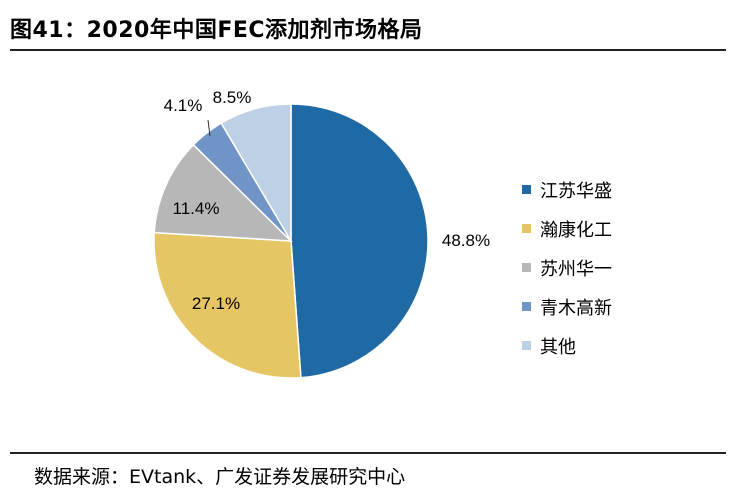 The height and width of the screenshot is (497, 740). I want to click on bottom-rule, so click(368, 453).